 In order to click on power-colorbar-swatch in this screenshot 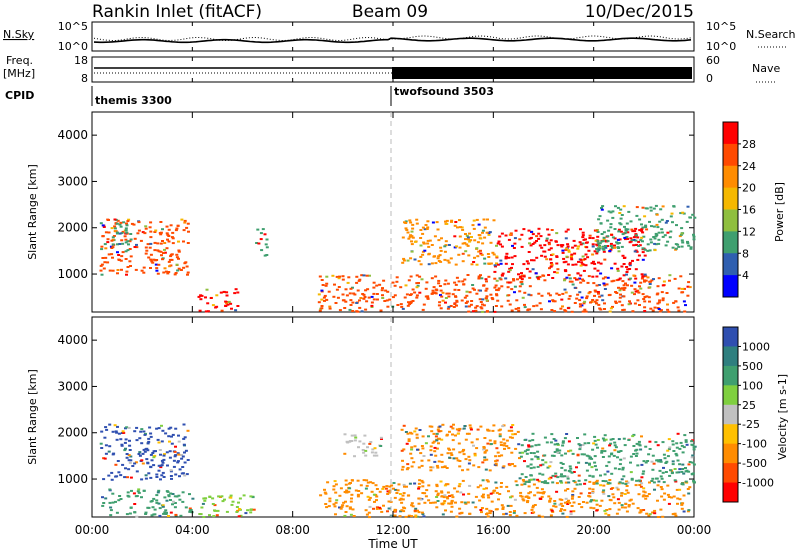, I will do `click(730, 220)`.